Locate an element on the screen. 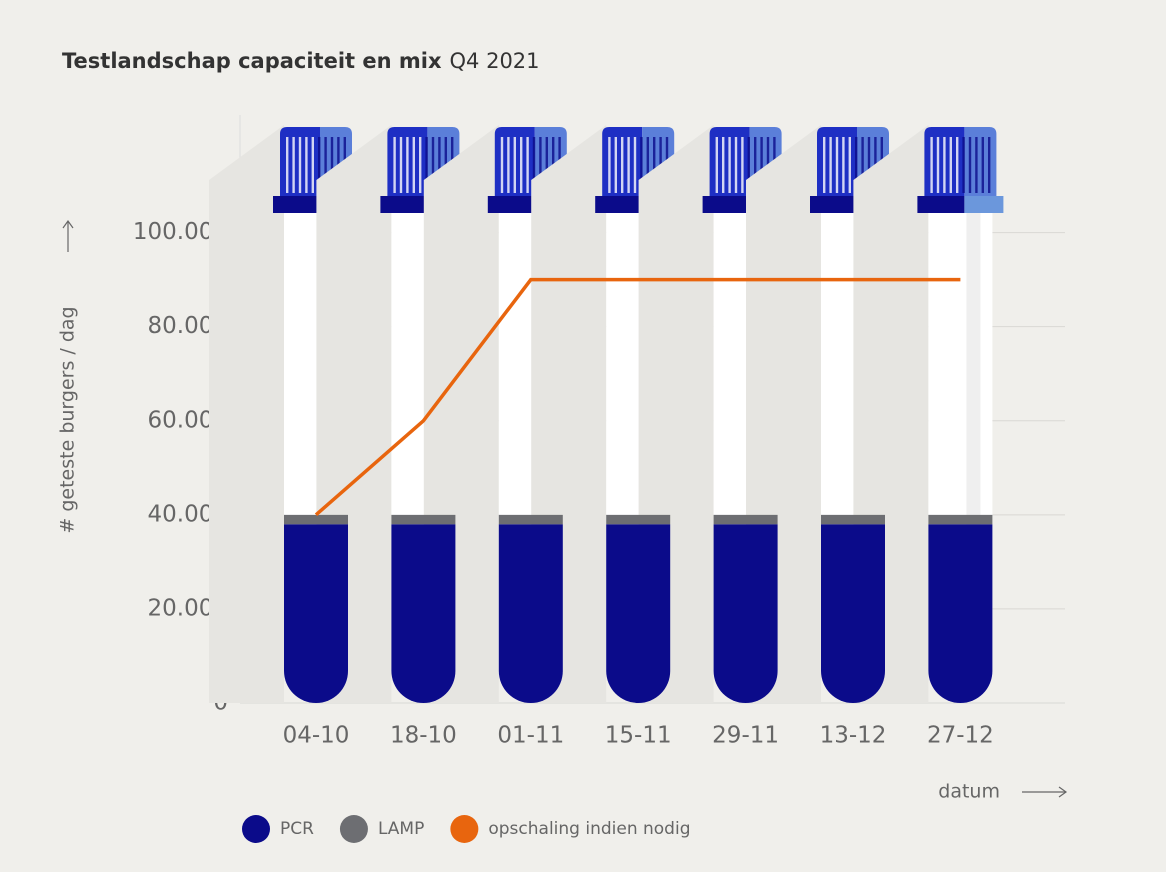  tube-shadow is located at coordinates (246, 414).